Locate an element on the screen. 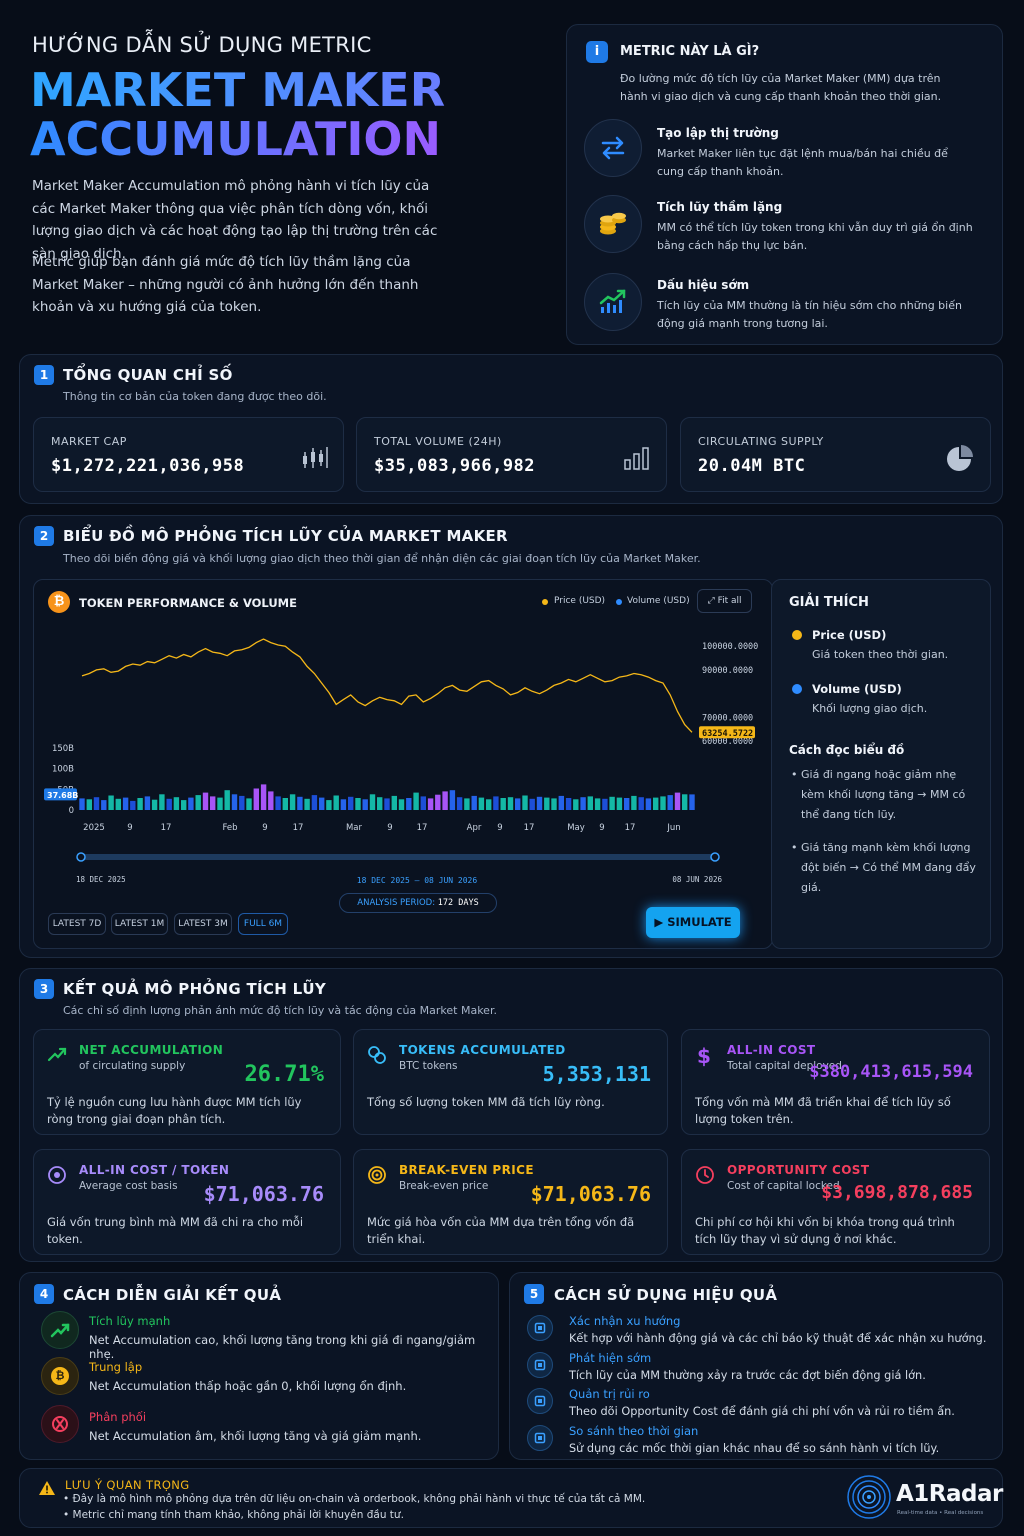 The image size is (1024, 1536). info-item-title: Tạo lập thị trường is located at coordinates (718, 133).